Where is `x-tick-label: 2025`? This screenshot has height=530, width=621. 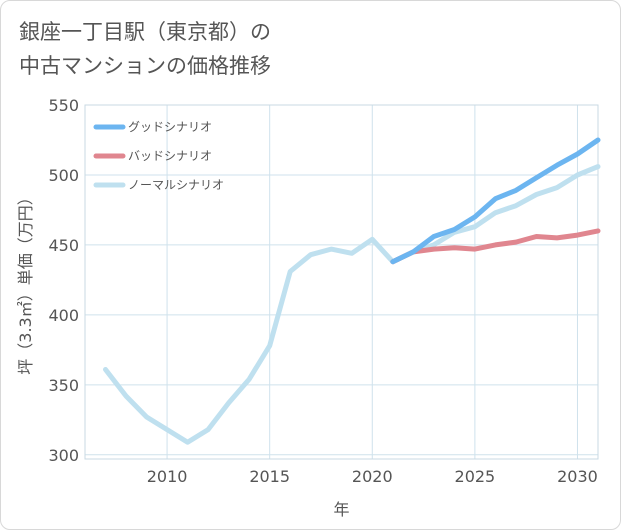
x-tick-label: 2025 is located at coordinates (475, 476).